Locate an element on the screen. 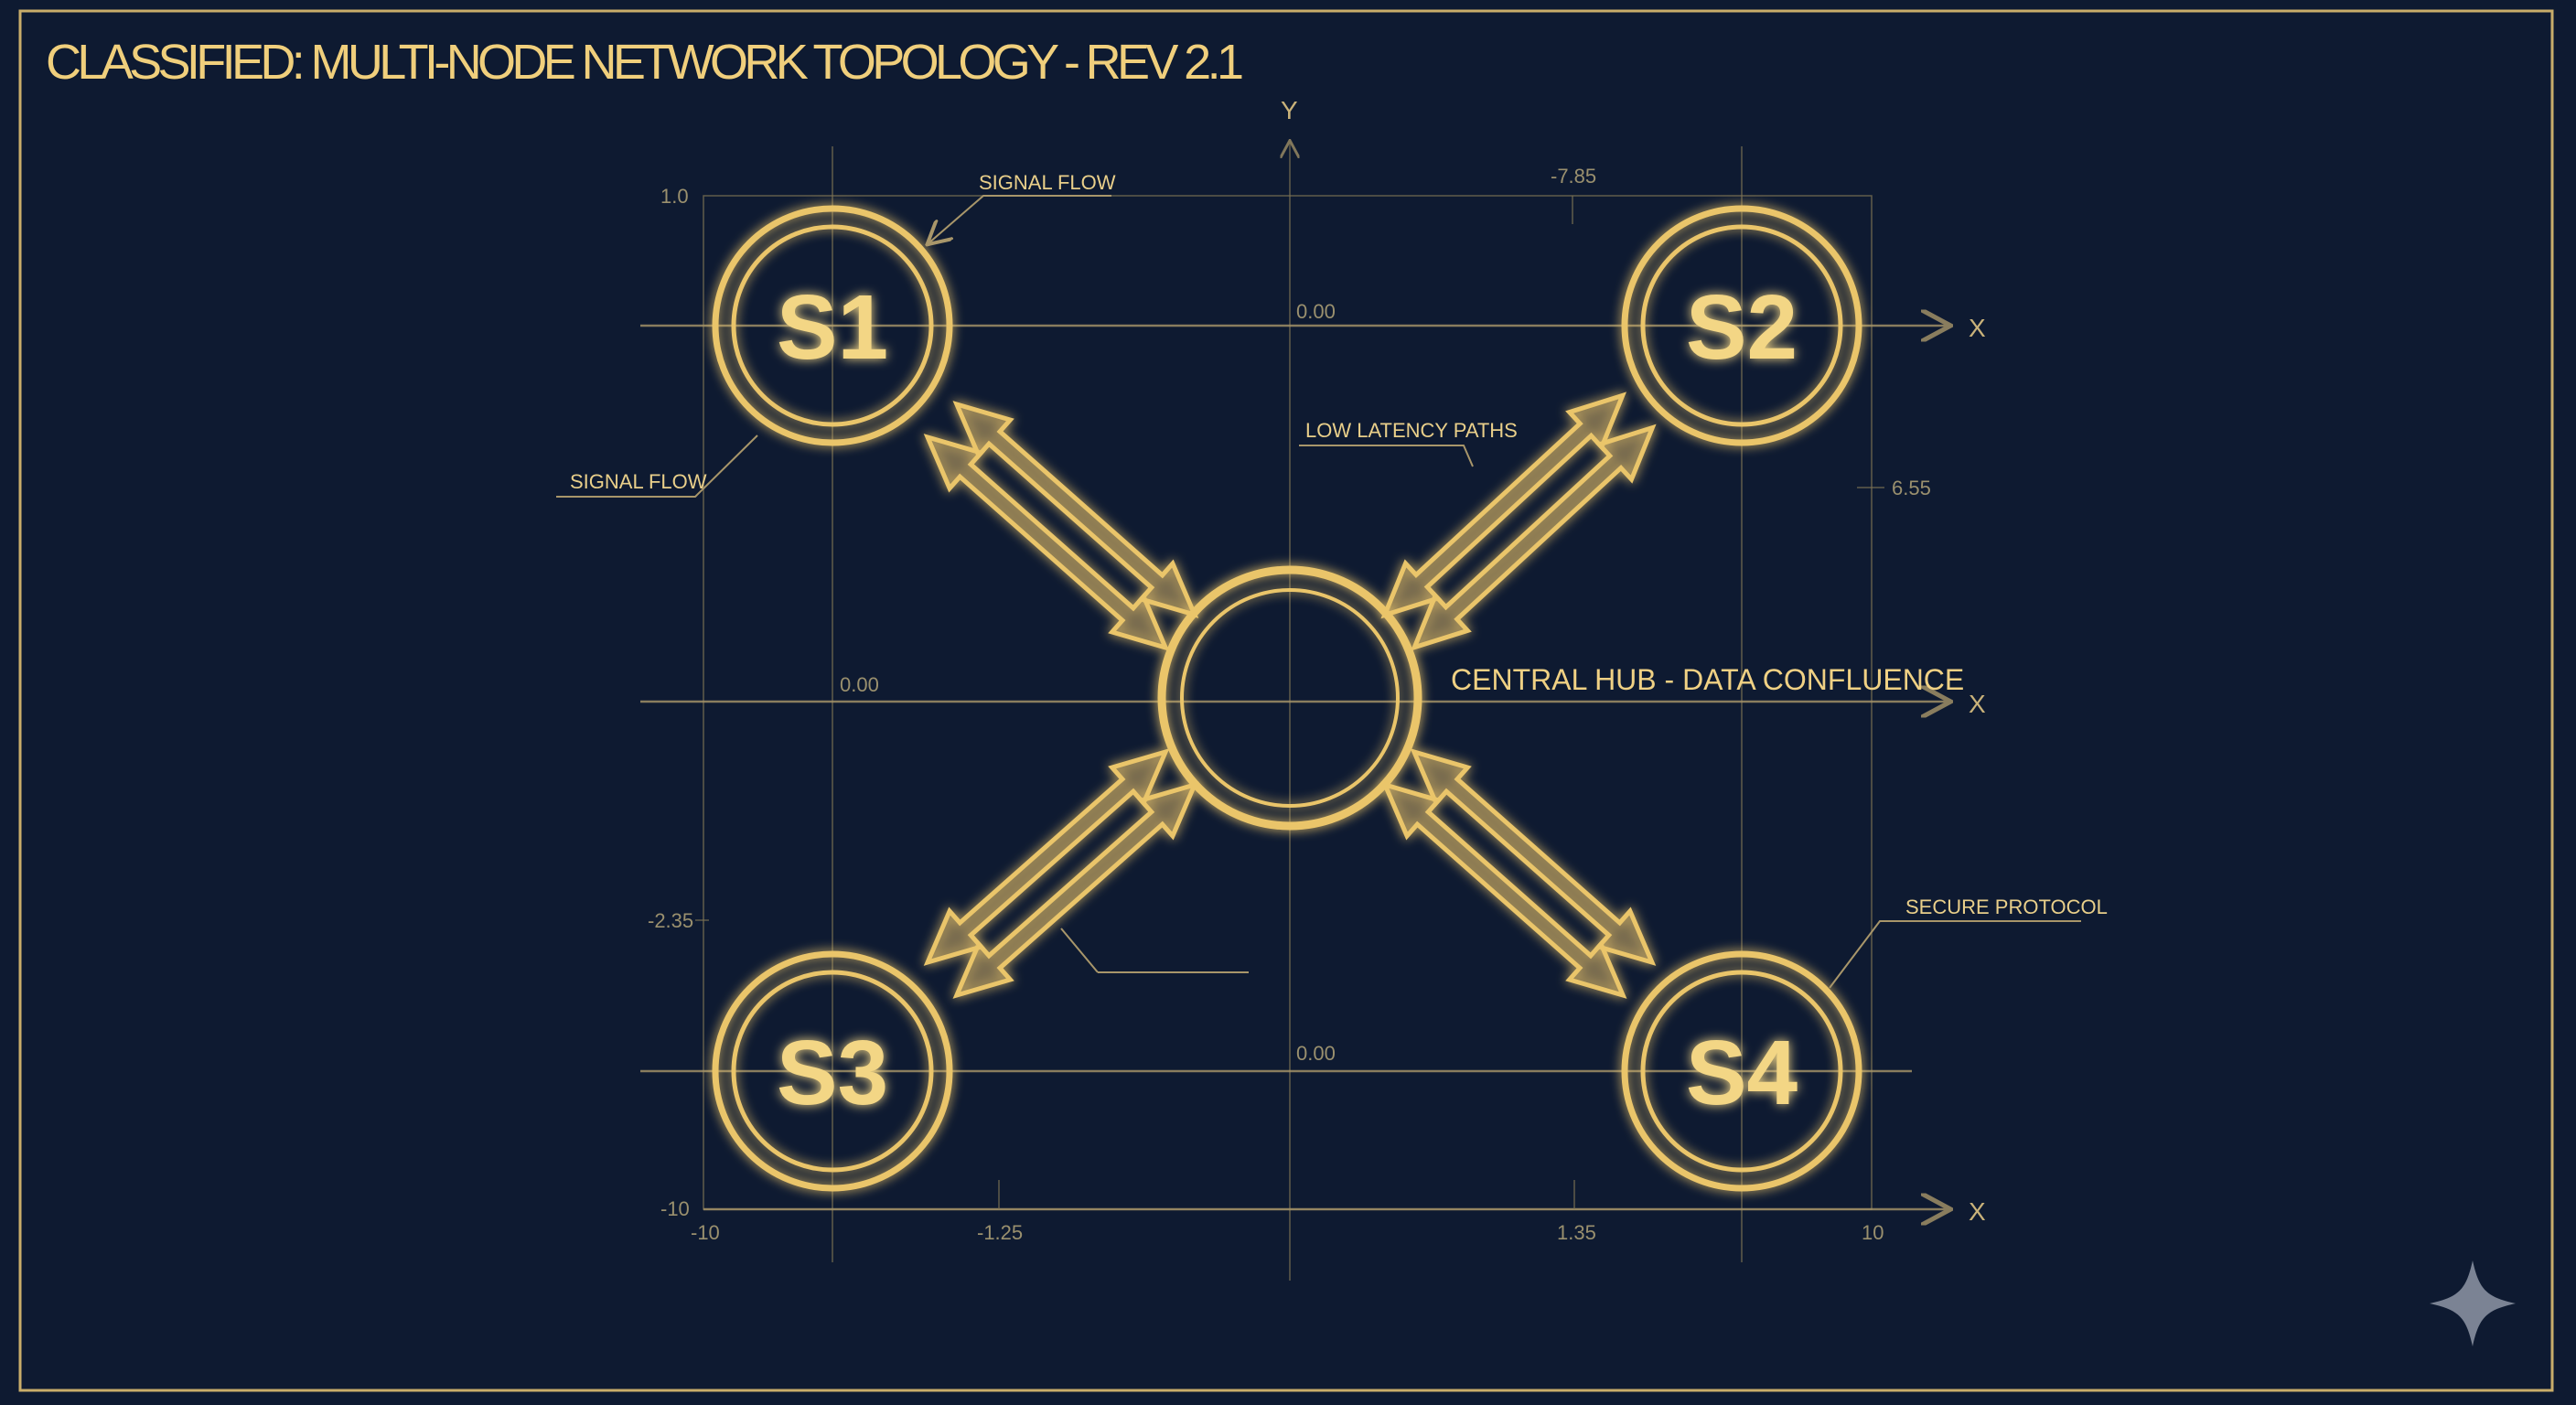 Image resolution: width=2576 pixels, height=1405 pixels. svg-text: LOW LATENCY PATHS is located at coordinates (1412, 430).